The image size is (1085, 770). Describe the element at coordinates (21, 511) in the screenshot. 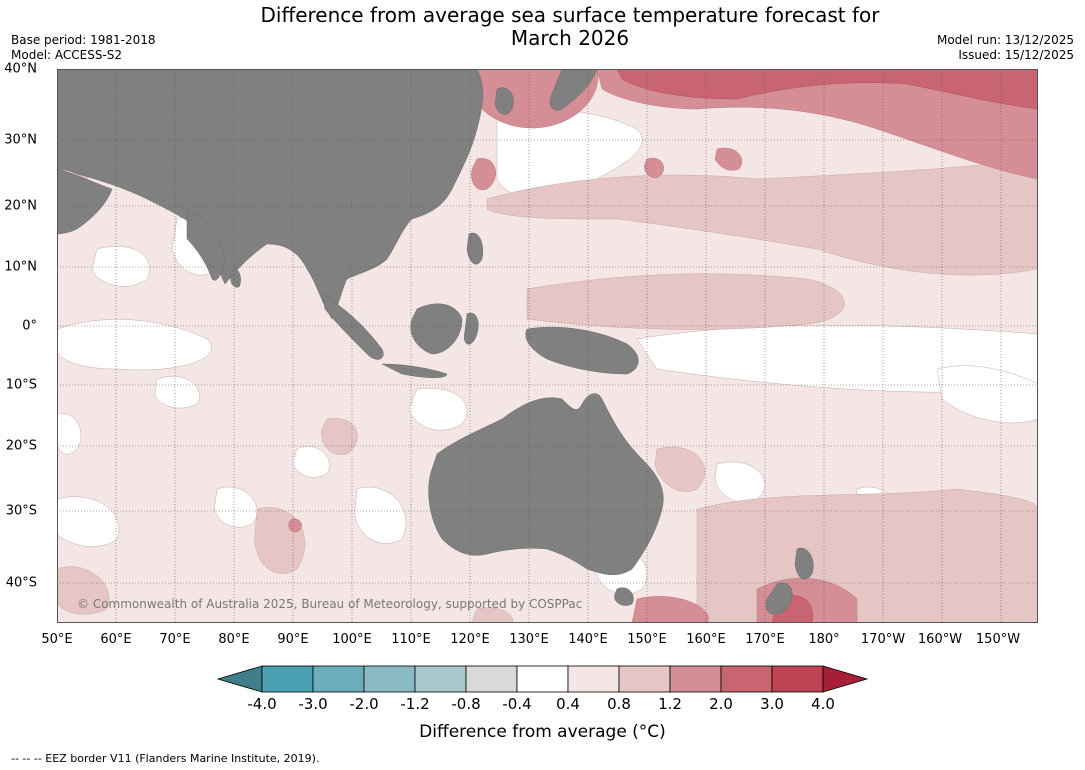

I see `lat-label-30s: 30°S` at that location.